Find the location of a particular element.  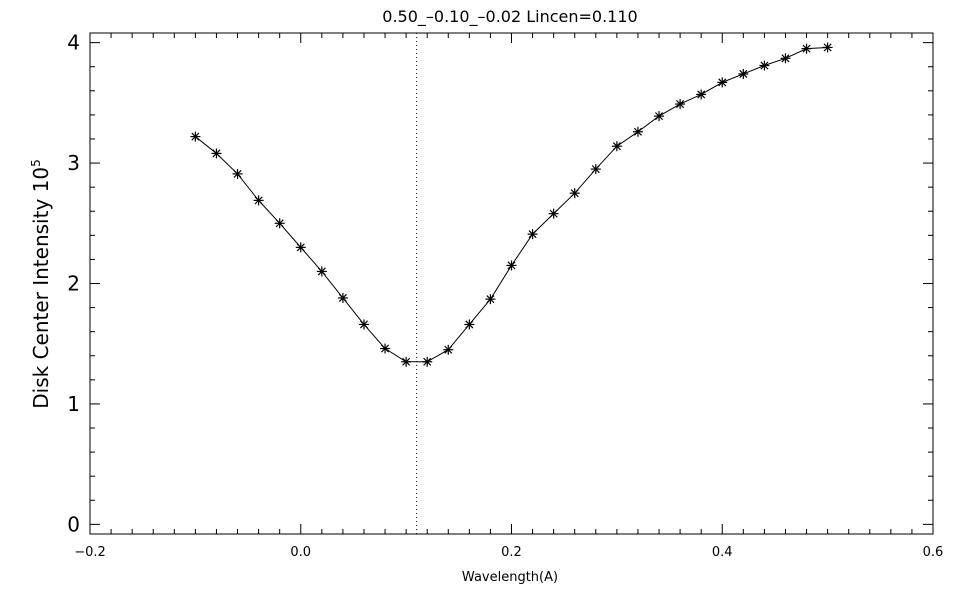

y-tick-label: 4 is located at coordinates (73, 43).